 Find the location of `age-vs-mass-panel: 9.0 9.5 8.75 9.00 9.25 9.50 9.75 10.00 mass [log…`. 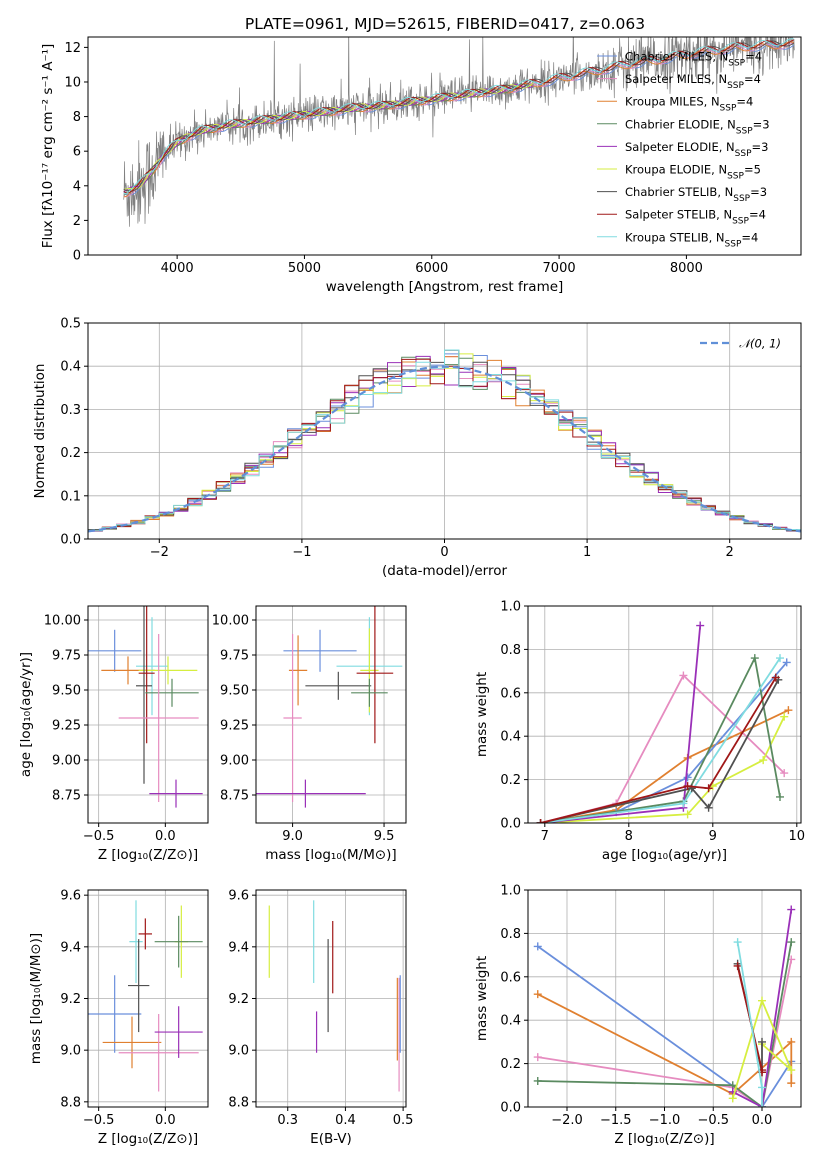

age-vs-mass-panel: 9.0 9.5 8.75 9.00 9.25 9.50 9.75 10.00 mass [log… is located at coordinates (309, 734).